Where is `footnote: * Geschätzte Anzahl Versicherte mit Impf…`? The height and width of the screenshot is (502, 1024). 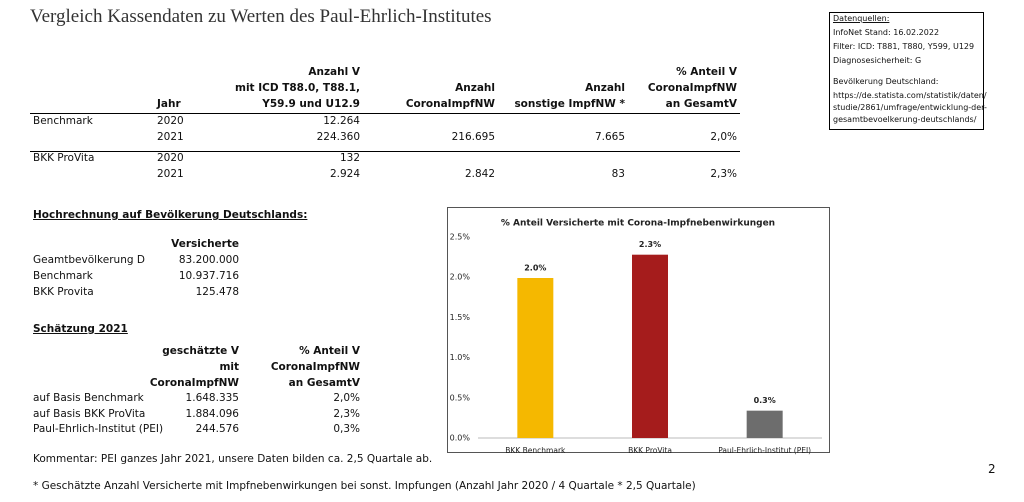
footnote: * Geschätzte Anzahl Versicherte mit Impf… is located at coordinates (364, 486).